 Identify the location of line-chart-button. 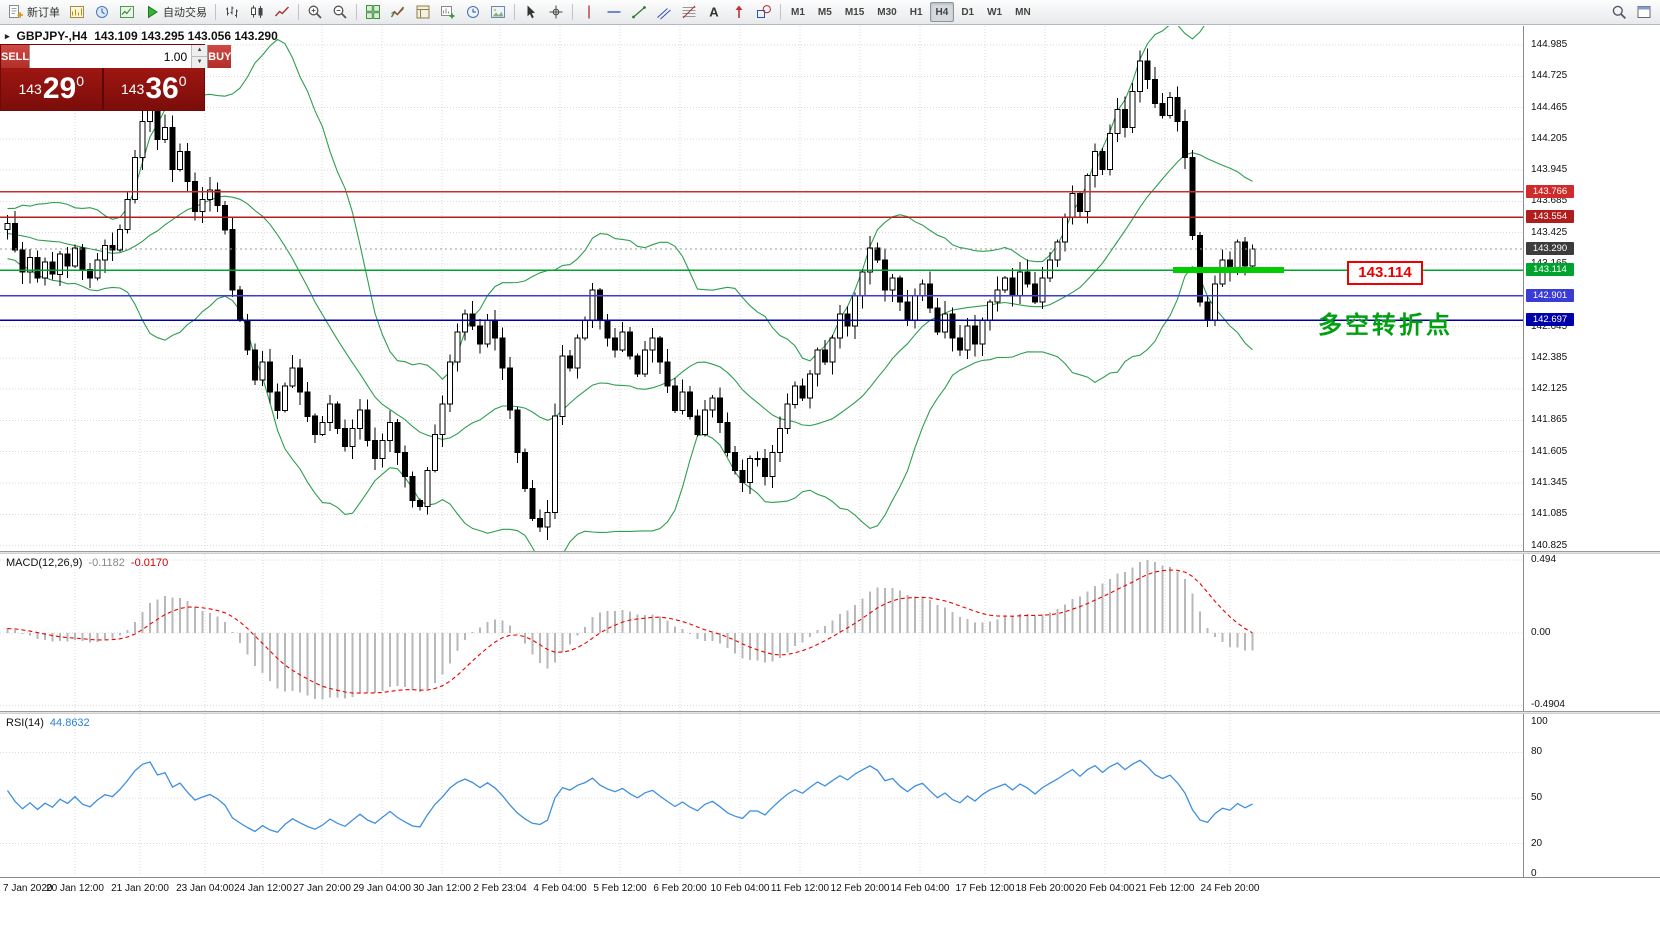
(282, 12).